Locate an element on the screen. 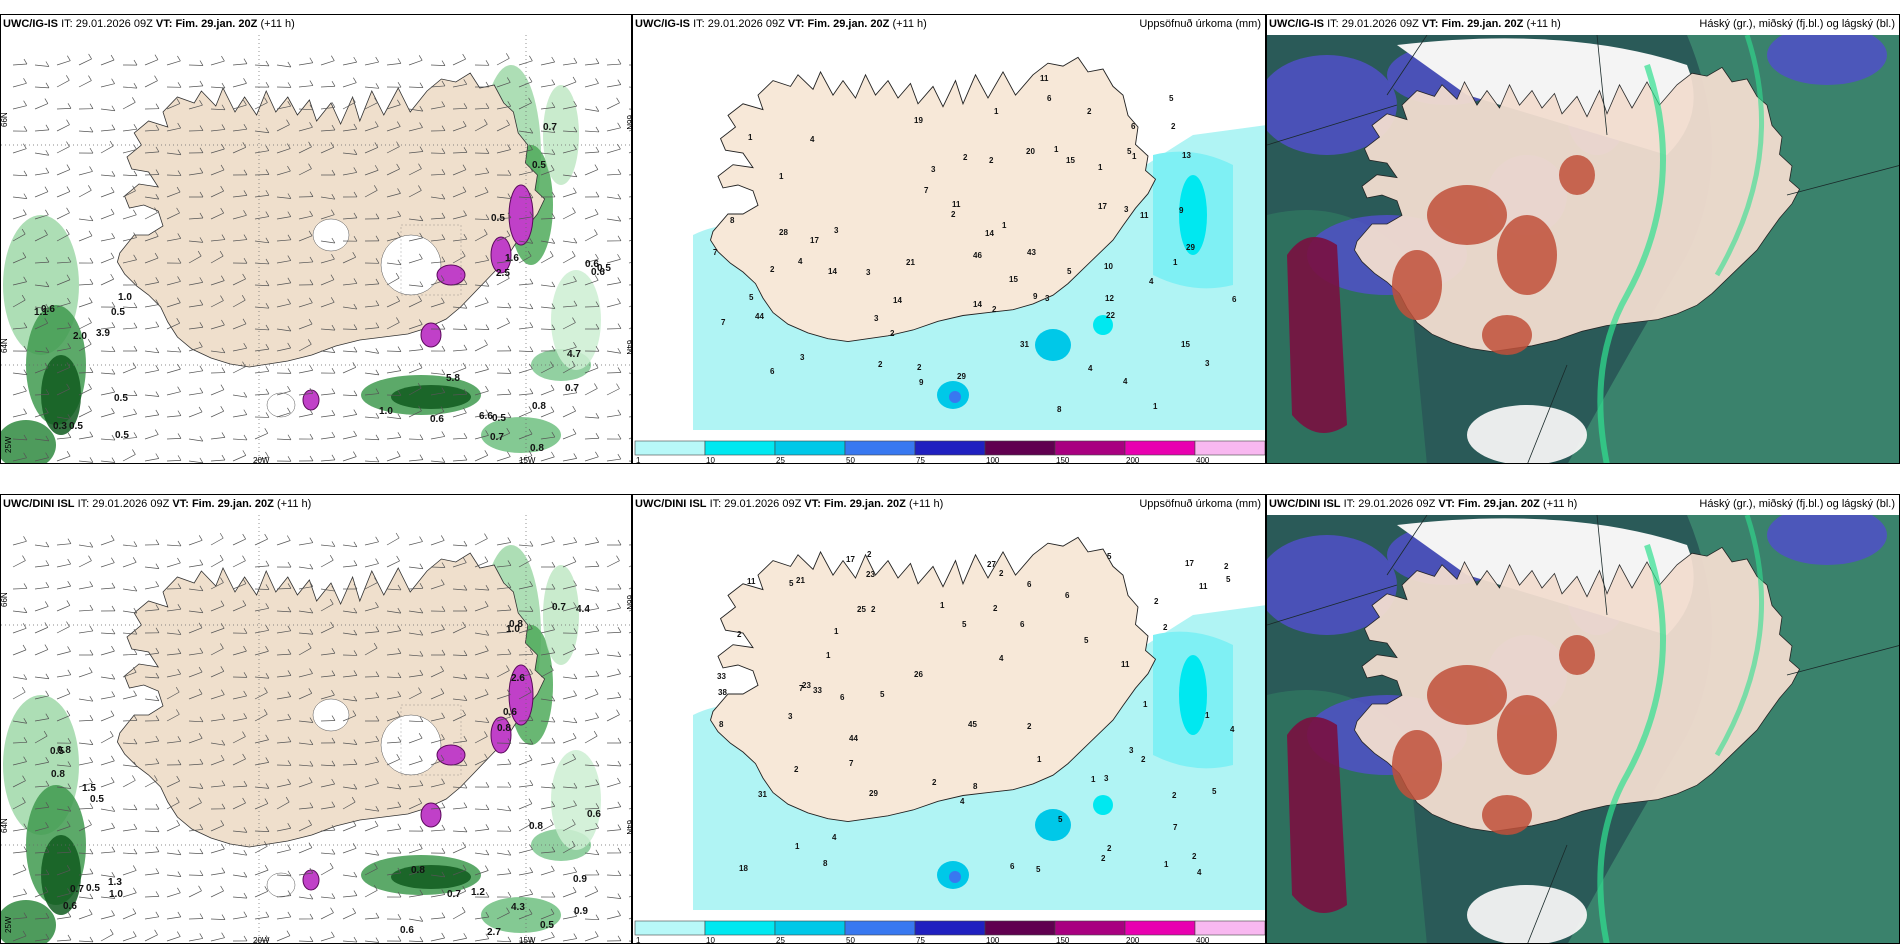  precip-value-label: 1 is located at coordinates (828, 655).